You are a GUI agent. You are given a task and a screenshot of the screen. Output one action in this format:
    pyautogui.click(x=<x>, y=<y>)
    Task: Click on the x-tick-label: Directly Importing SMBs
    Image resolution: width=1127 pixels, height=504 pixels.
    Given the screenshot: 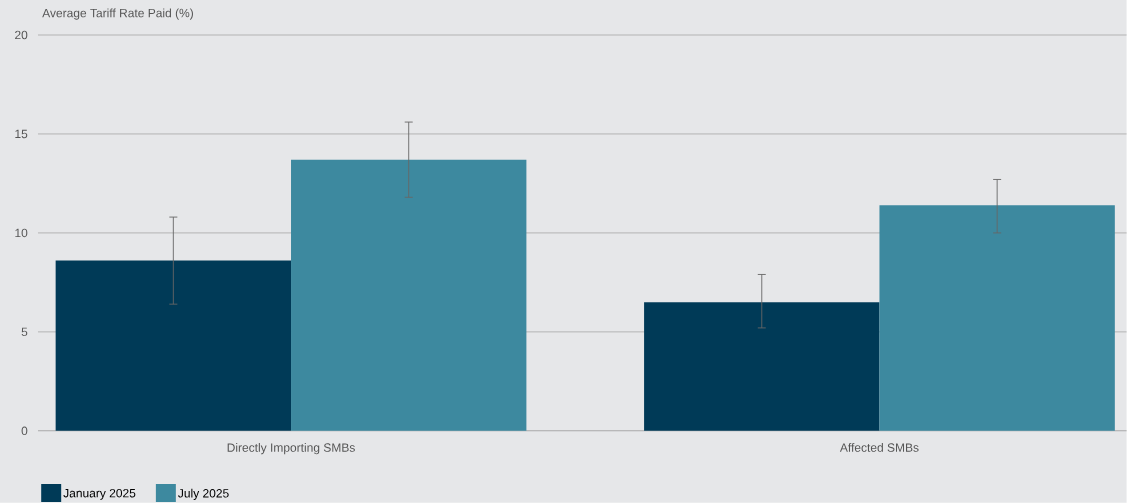 What is the action you would take?
    pyautogui.click(x=291, y=449)
    